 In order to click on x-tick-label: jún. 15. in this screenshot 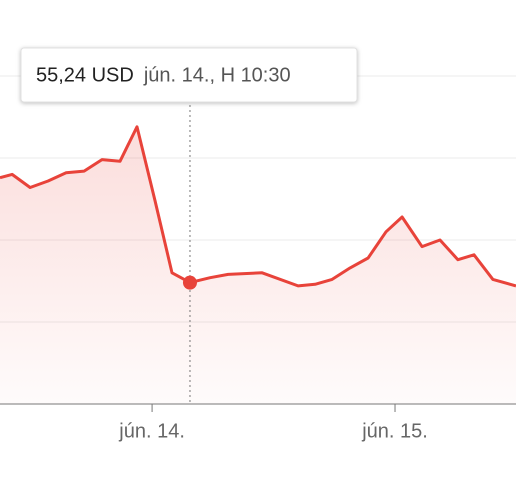, I will do `click(394, 431)`.